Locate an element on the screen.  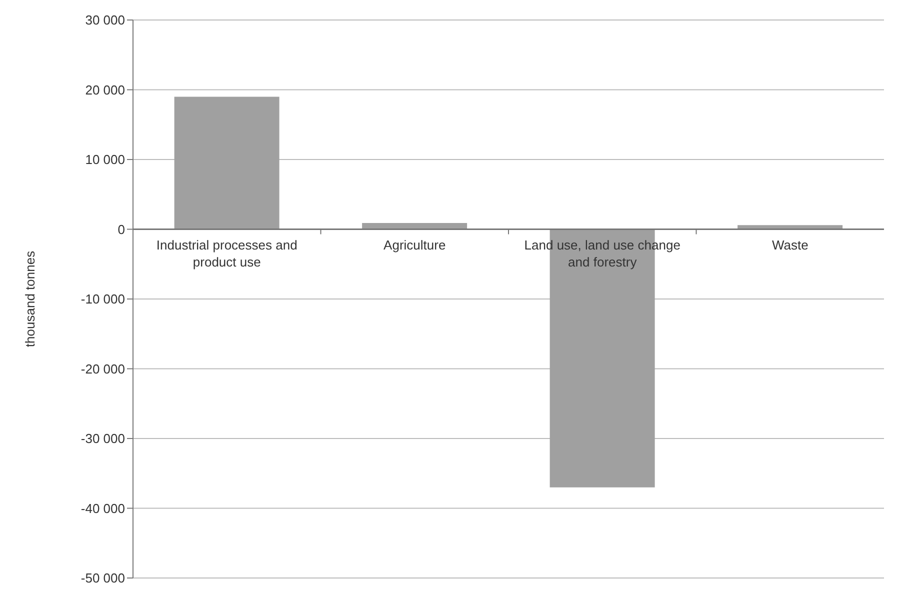
y-tick-label: -40 000 is located at coordinates (102, 508).